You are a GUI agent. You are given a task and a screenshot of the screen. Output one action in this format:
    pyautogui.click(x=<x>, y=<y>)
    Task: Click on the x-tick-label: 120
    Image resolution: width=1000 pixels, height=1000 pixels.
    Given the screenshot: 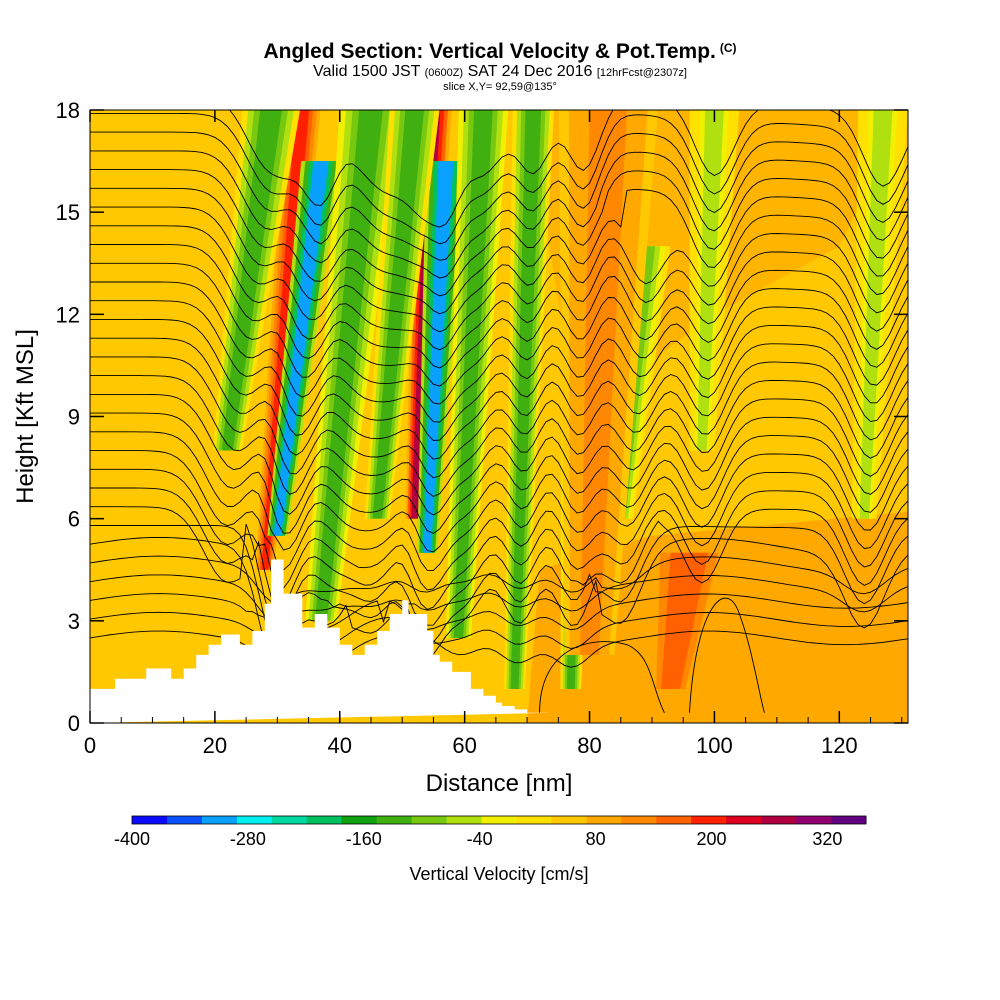 What is the action you would take?
    pyautogui.click(x=839, y=745)
    